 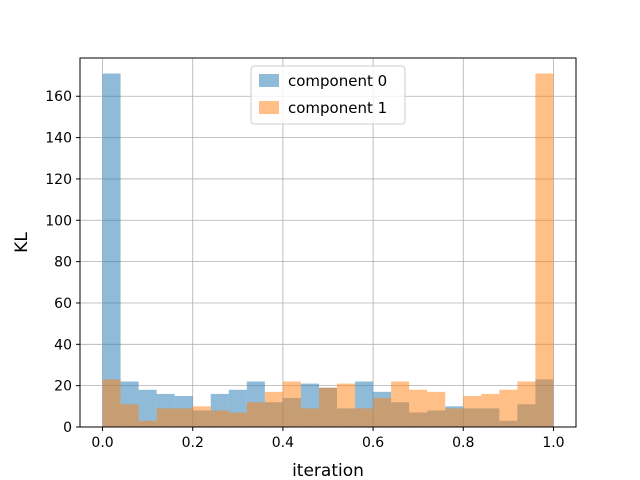 What do you see at coordinates (22, 242) in the screenshot?
I see `y-axis-label: KL` at bounding box center [22, 242].